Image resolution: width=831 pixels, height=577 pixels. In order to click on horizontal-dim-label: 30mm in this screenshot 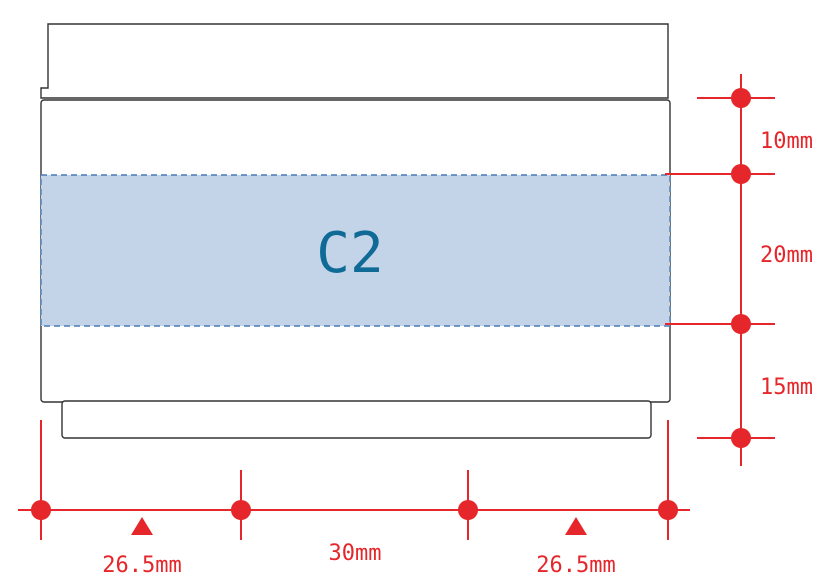, I will do `click(355, 553)`.